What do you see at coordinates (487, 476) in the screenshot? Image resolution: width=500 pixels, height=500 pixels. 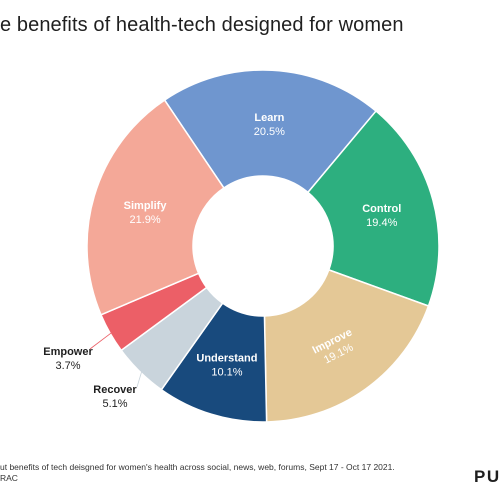 I see `brand-logo: PUL` at bounding box center [487, 476].